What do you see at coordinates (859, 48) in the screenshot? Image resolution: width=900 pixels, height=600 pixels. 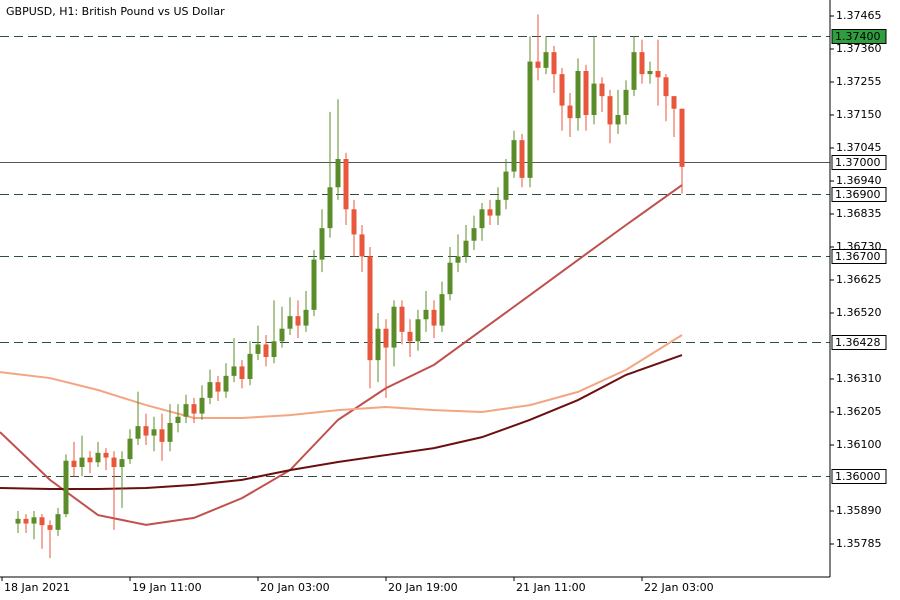 I see `y-tick-label: 1.37360` at bounding box center [859, 48].